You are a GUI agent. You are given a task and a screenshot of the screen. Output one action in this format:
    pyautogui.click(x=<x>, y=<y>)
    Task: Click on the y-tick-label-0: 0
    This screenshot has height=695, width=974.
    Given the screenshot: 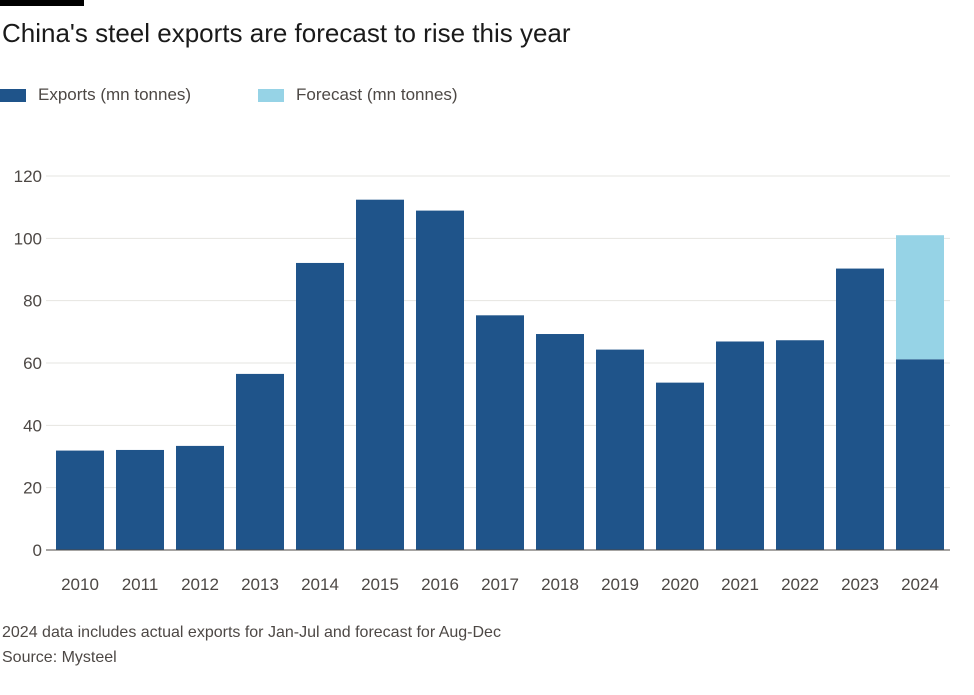 What is the action you would take?
    pyautogui.click(x=37, y=550)
    